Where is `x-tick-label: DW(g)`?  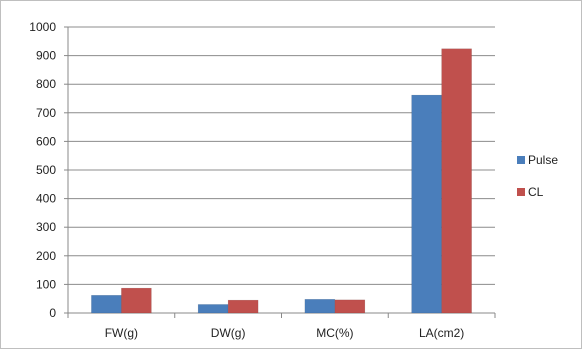 x-tick-label: DW(g) is located at coordinates (228, 333).